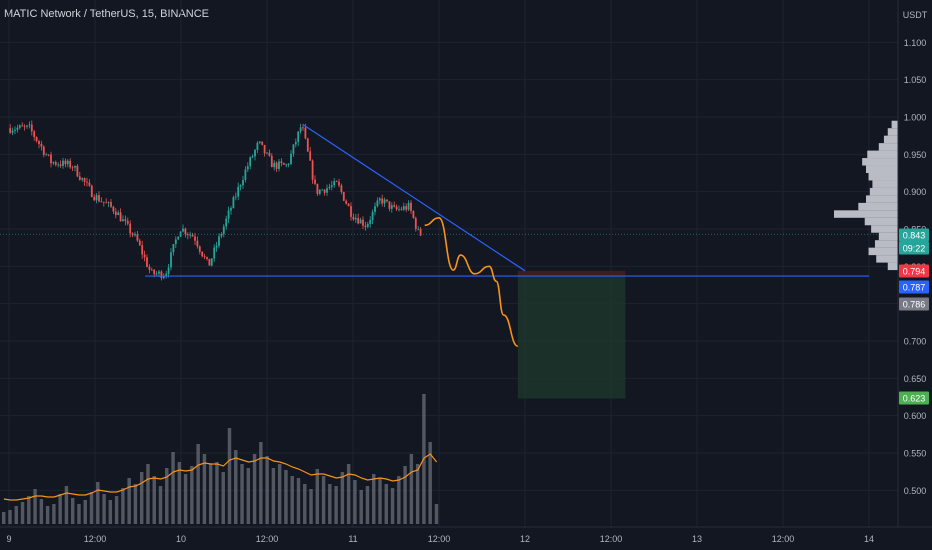 The width and height of the screenshot is (932, 550). I want to click on time-tick-label: 12, so click(525, 539).